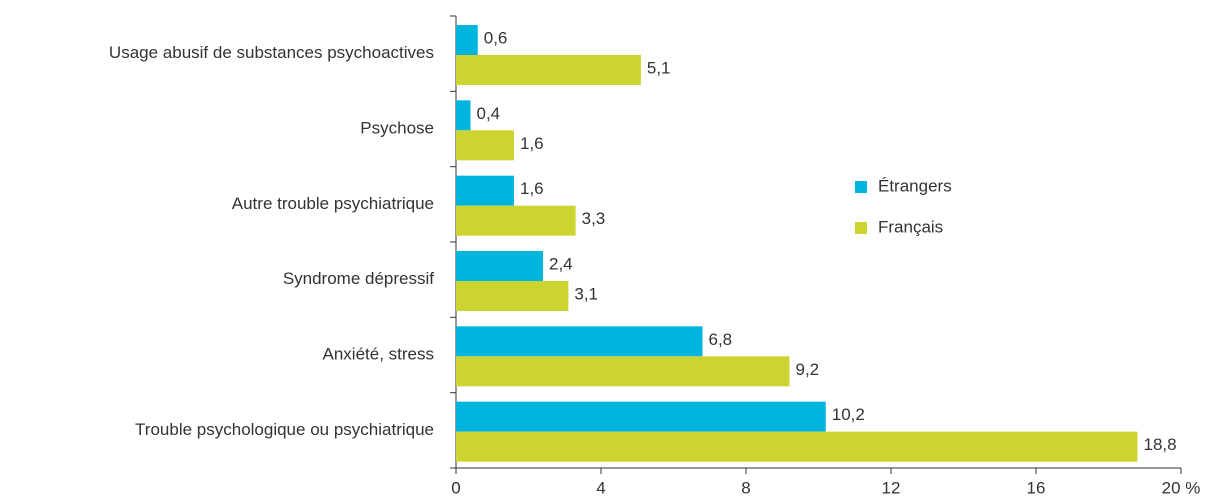 Image resolution: width=1229 pixels, height=500 pixels. What do you see at coordinates (721, 339) in the screenshot?
I see `value-label: 6,8` at bounding box center [721, 339].